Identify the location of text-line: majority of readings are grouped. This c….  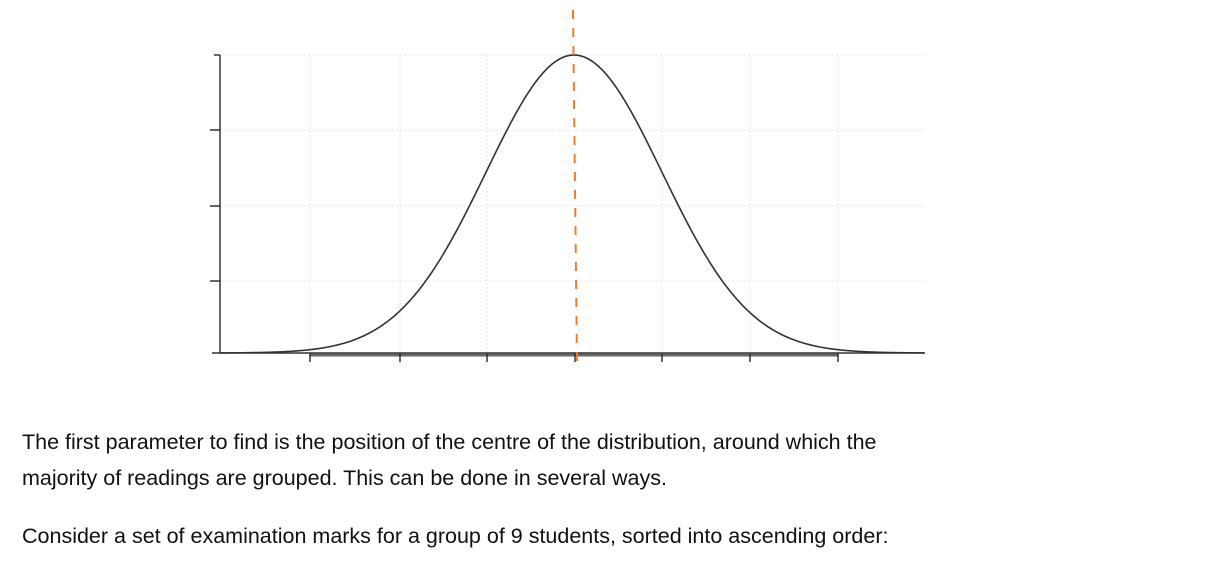
(344, 478).